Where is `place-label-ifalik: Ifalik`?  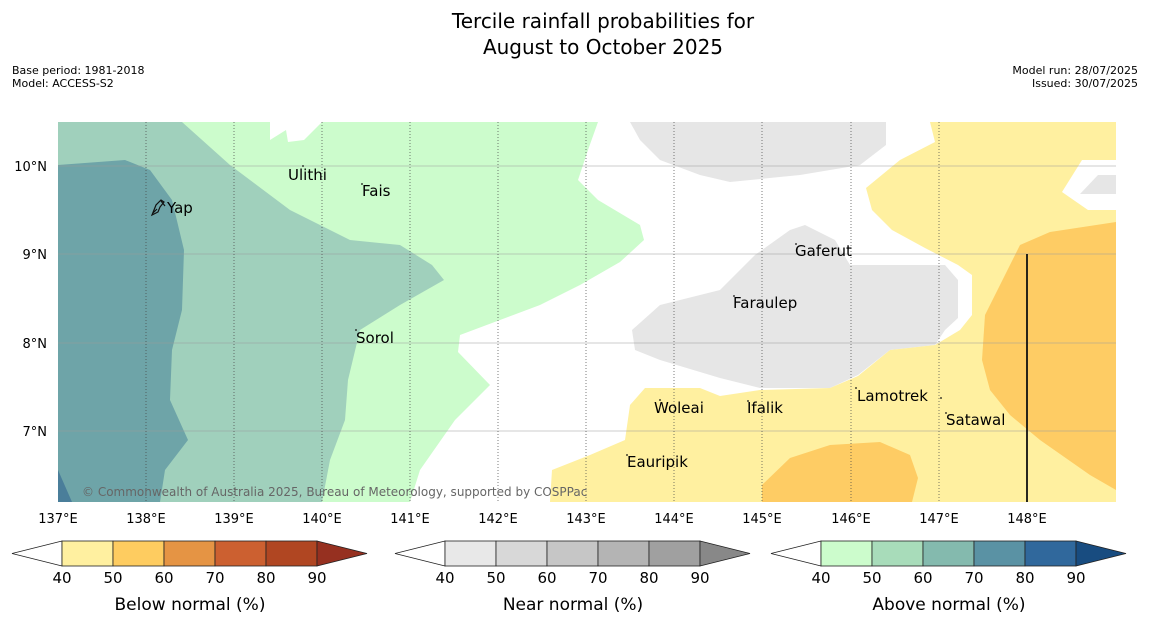
place-label-ifalik: Ifalik is located at coordinates (765, 408).